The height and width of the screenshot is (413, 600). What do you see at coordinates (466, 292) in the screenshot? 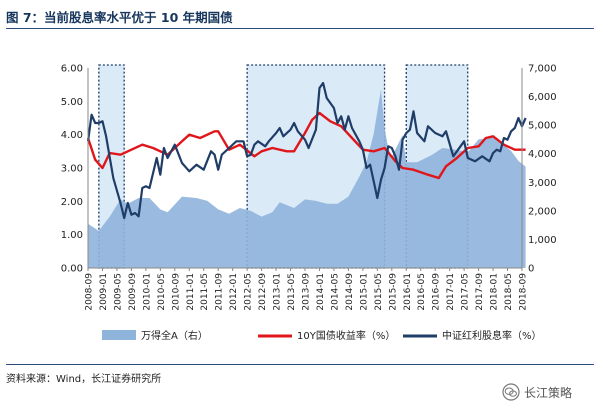
I see `x-tick-label: 2017-05` at bounding box center [466, 292].